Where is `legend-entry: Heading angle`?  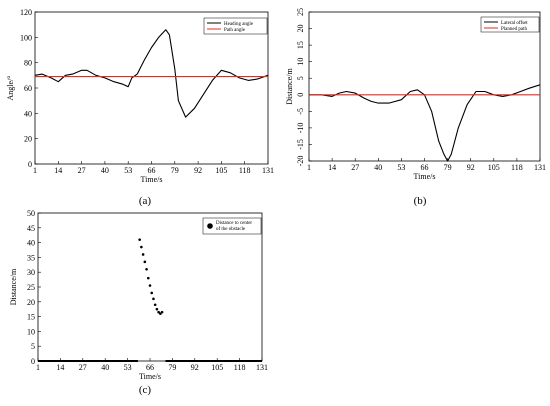
legend-entry: Heading angle is located at coordinates (239, 24).